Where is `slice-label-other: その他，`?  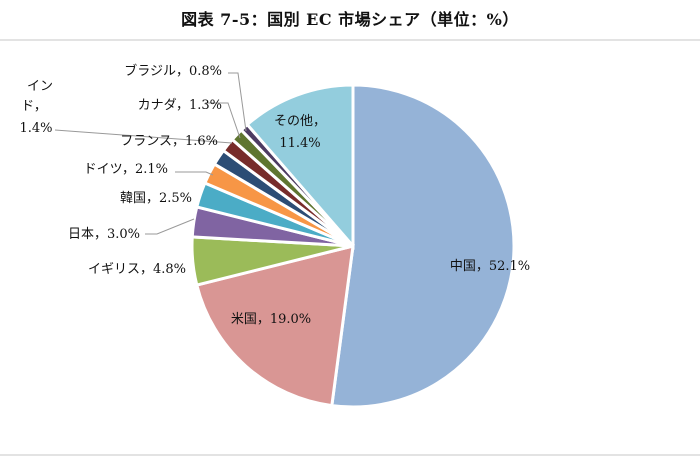
slice-label-other: その他， is located at coordinates (300, 121).